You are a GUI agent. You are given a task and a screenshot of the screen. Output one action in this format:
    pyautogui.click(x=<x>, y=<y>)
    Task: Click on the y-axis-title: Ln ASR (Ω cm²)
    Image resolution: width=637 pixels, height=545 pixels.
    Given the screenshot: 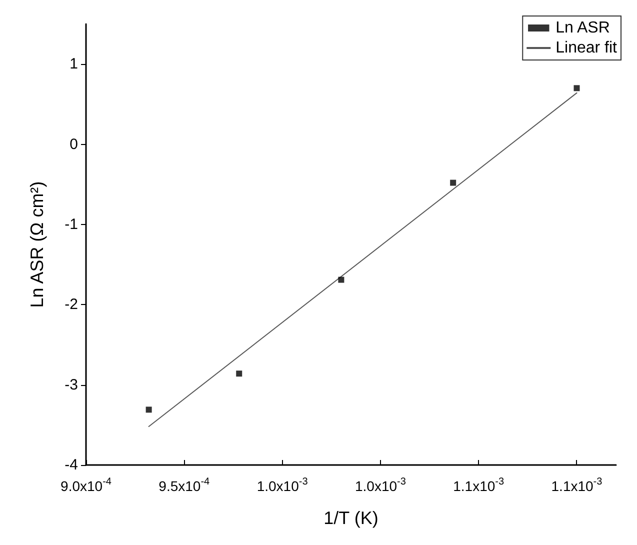 What is the action you would take?
    pyautogui.click(x=37, y=244)
    